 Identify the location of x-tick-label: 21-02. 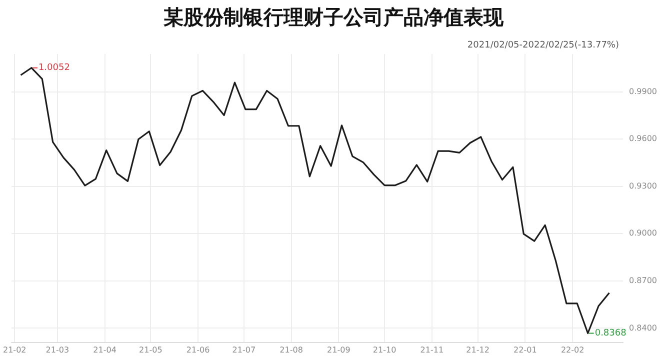
(14, 349).